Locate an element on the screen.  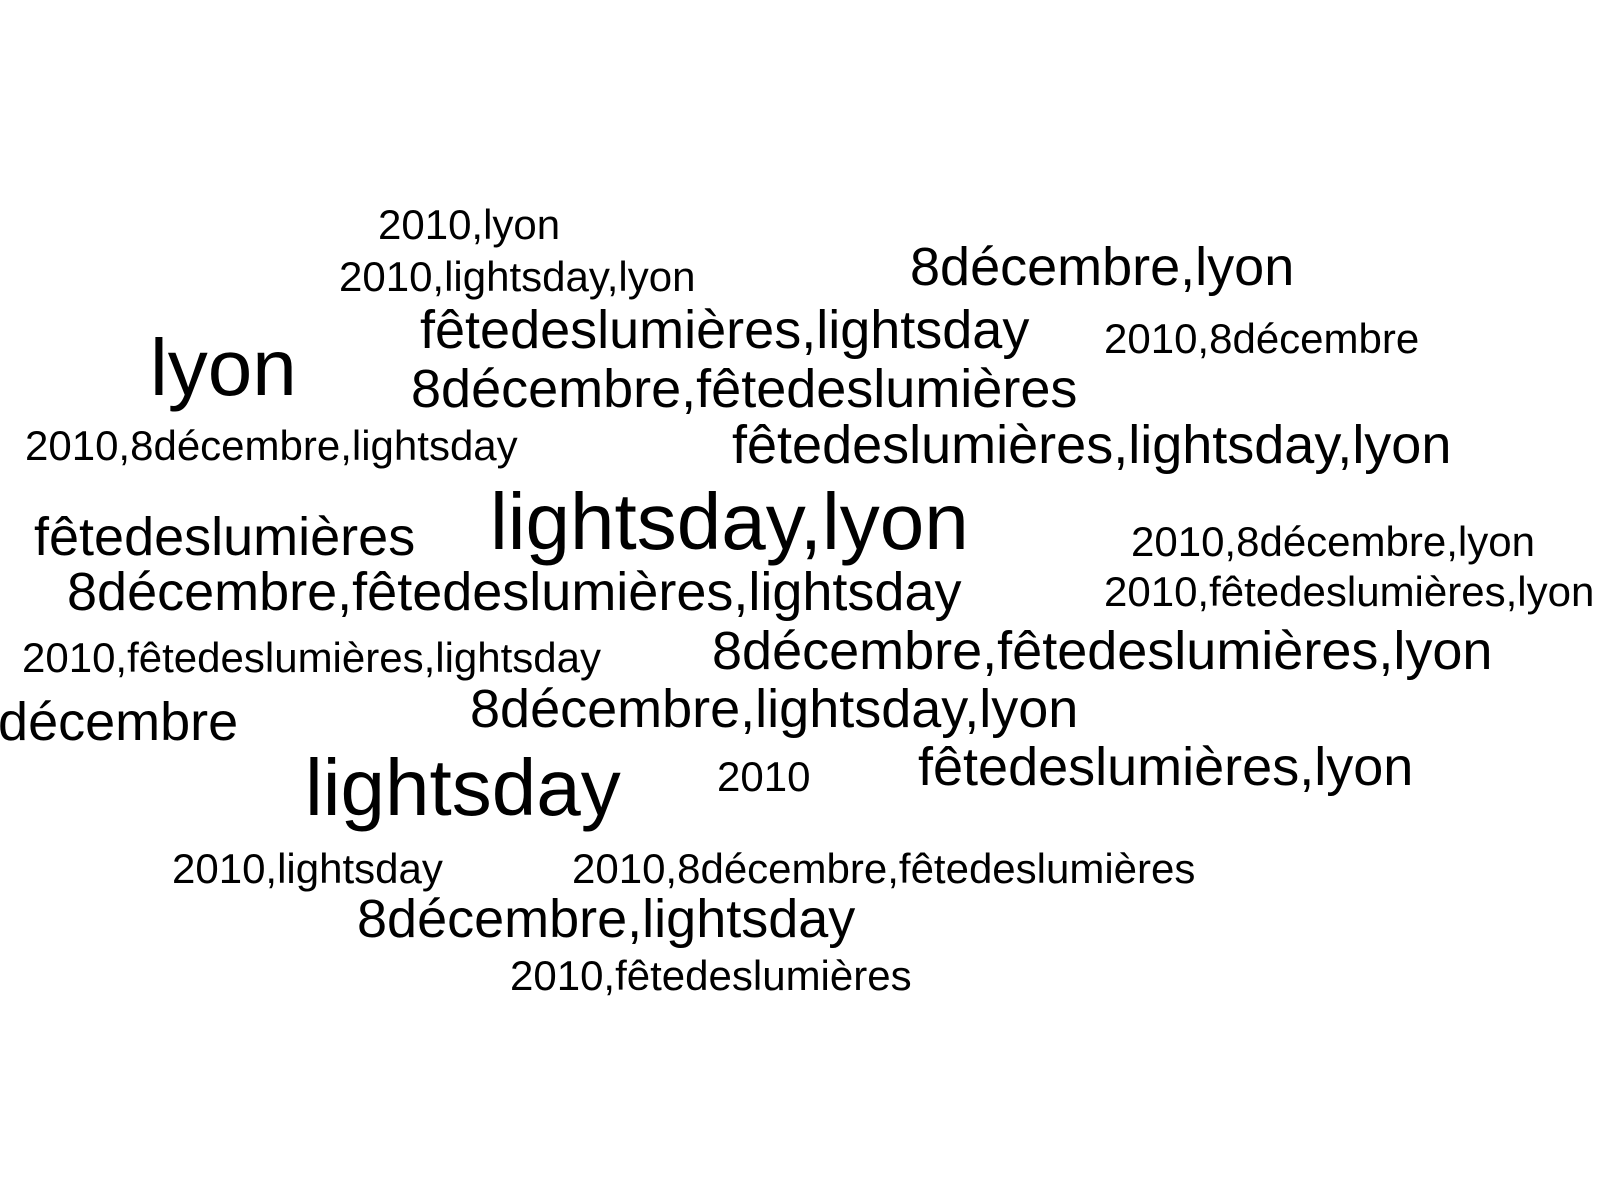
cloud-word: 2010,8décembre is located at coordinates (1262, 338).